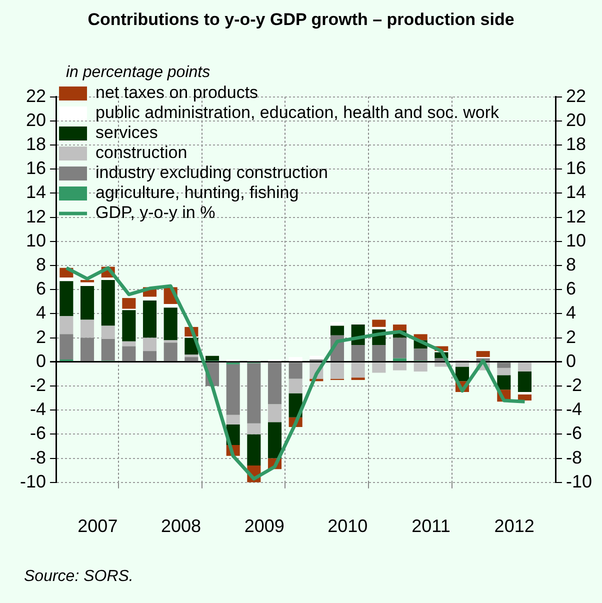 The image size is (602, 603). I want to click on y2-tick-label: 22, so click(576, 96).